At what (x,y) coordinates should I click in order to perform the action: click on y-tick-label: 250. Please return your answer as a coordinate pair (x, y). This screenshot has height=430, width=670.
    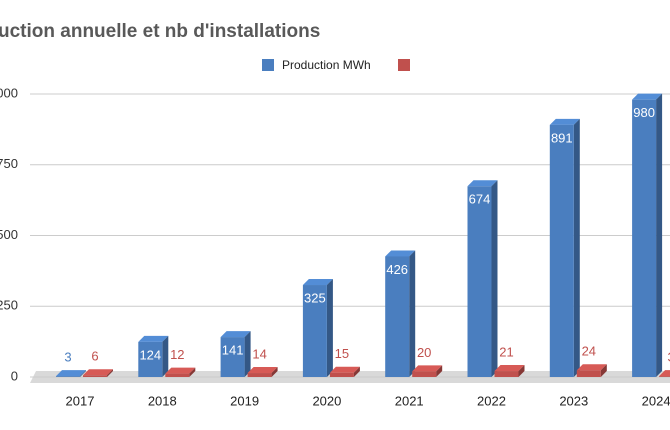
    Looking at the image, I should click on (9, 305).